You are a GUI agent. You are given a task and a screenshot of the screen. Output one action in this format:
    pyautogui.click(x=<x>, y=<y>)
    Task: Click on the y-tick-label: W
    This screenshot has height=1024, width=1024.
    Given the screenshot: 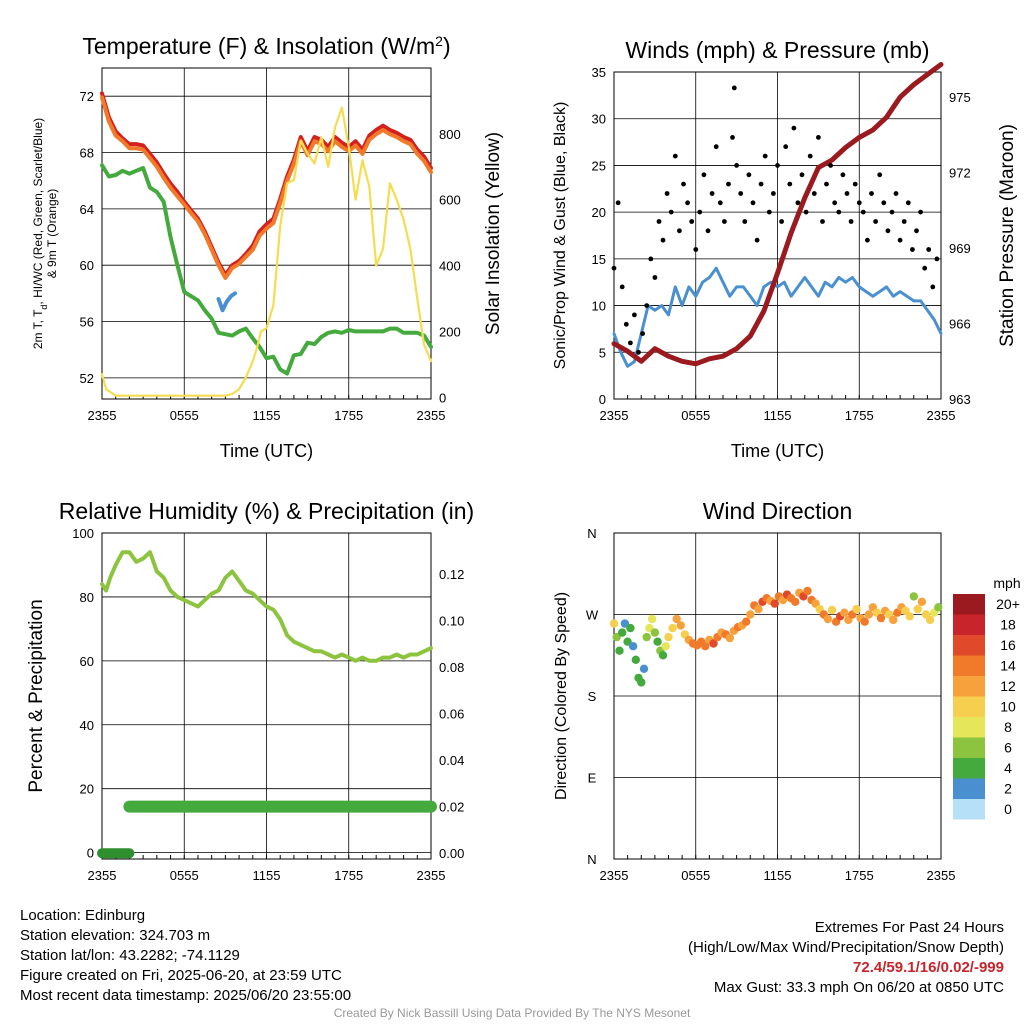 What is the action you would take?
    pyautogui.click(x=592, y=615)
    